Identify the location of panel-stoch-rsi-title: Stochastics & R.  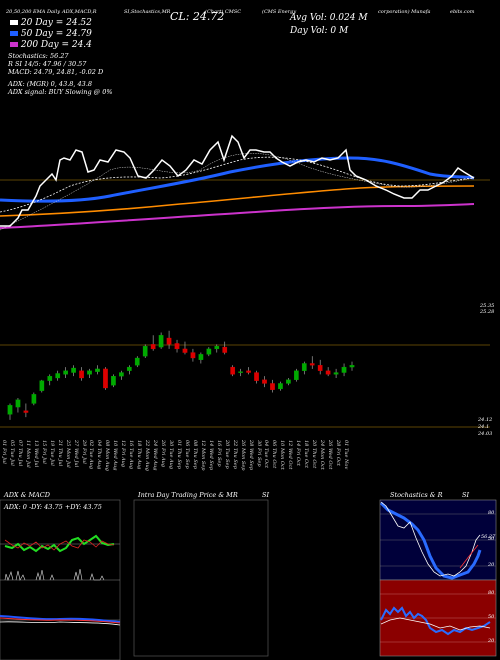
(416, 495).